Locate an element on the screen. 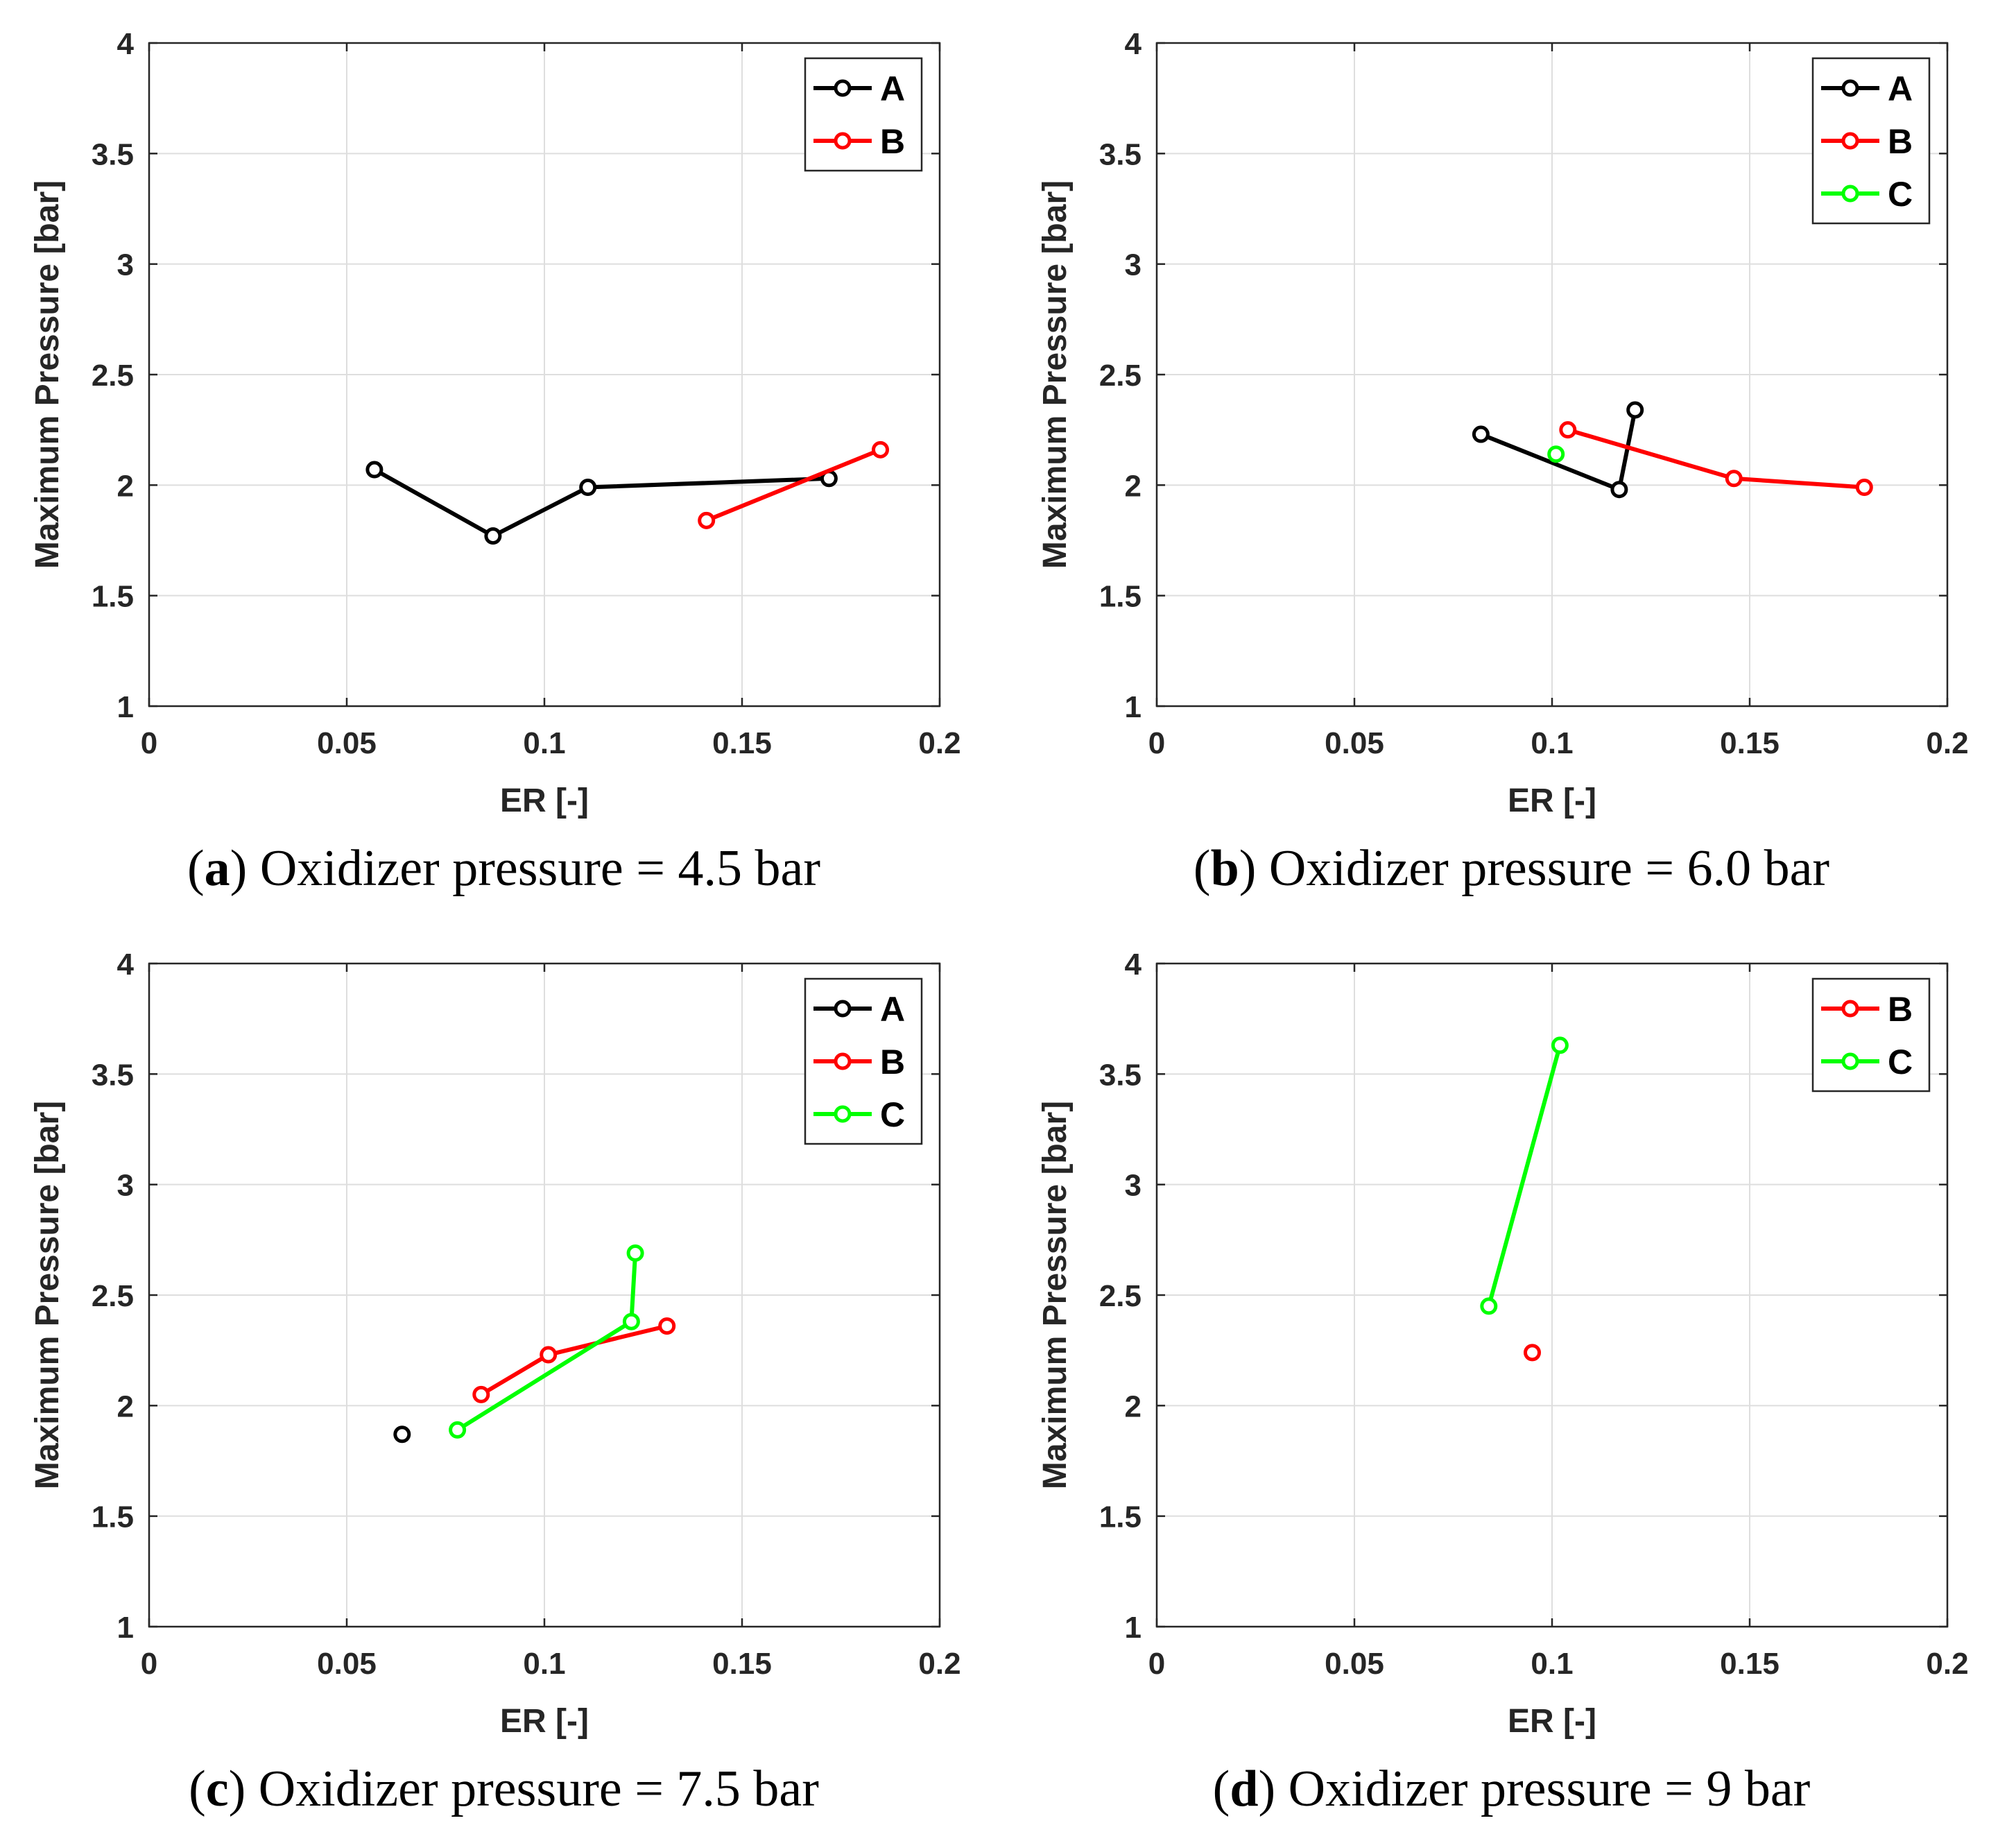 The height and width of the screenshot is (1841, 2016). series-line-C is located at coordinates (1524, 1175).